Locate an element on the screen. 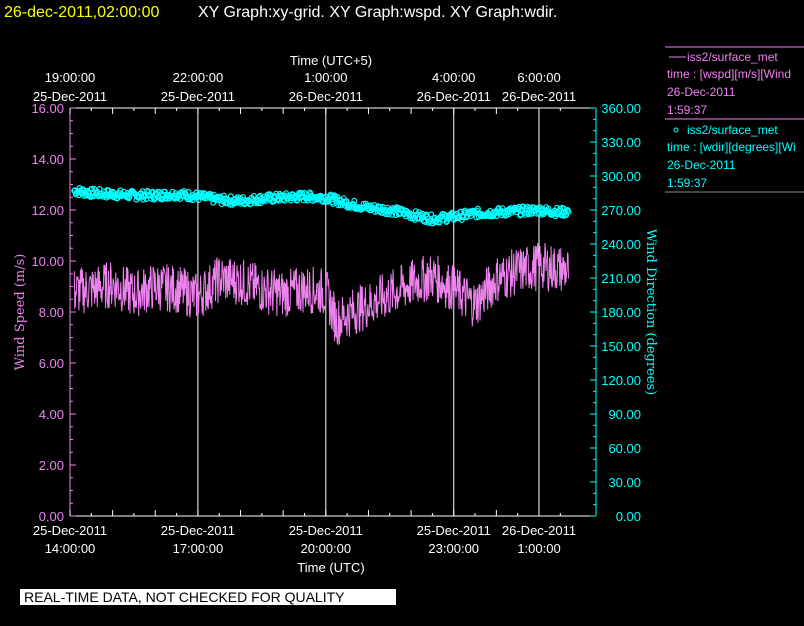 The width and height of the screenshot is (804, 626). legend-wspd-date: 26-Dec-2011 is located at coordinates (701, 92).